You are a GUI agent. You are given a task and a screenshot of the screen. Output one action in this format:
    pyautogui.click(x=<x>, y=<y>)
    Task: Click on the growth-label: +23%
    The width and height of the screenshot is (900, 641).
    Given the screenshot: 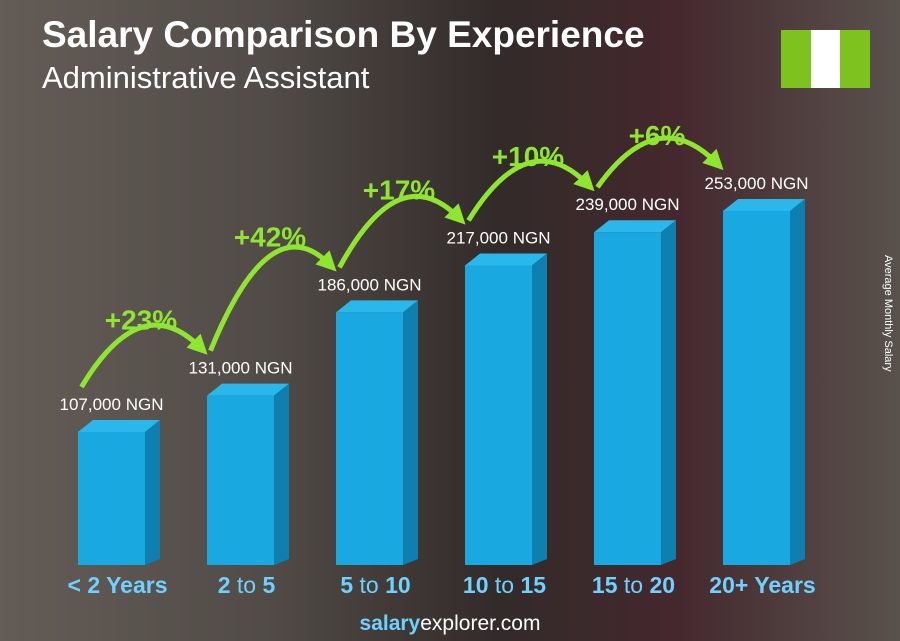 What is the action you would take?
    pyautogui.click(x=141, y=320)
    